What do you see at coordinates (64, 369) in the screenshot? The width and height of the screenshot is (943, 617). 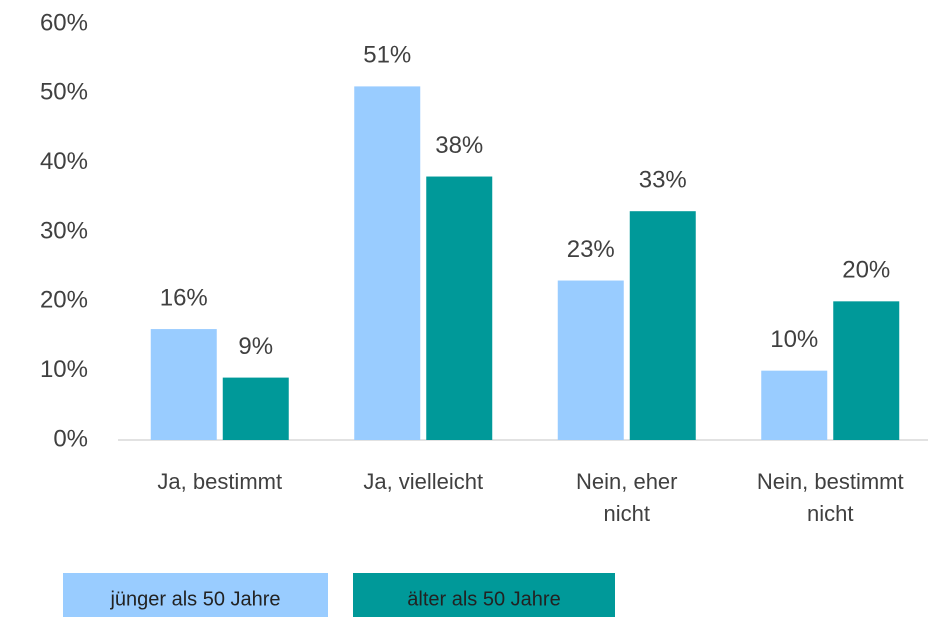 I see `y-tick-label: 10%` at bounding box center [64, 369].